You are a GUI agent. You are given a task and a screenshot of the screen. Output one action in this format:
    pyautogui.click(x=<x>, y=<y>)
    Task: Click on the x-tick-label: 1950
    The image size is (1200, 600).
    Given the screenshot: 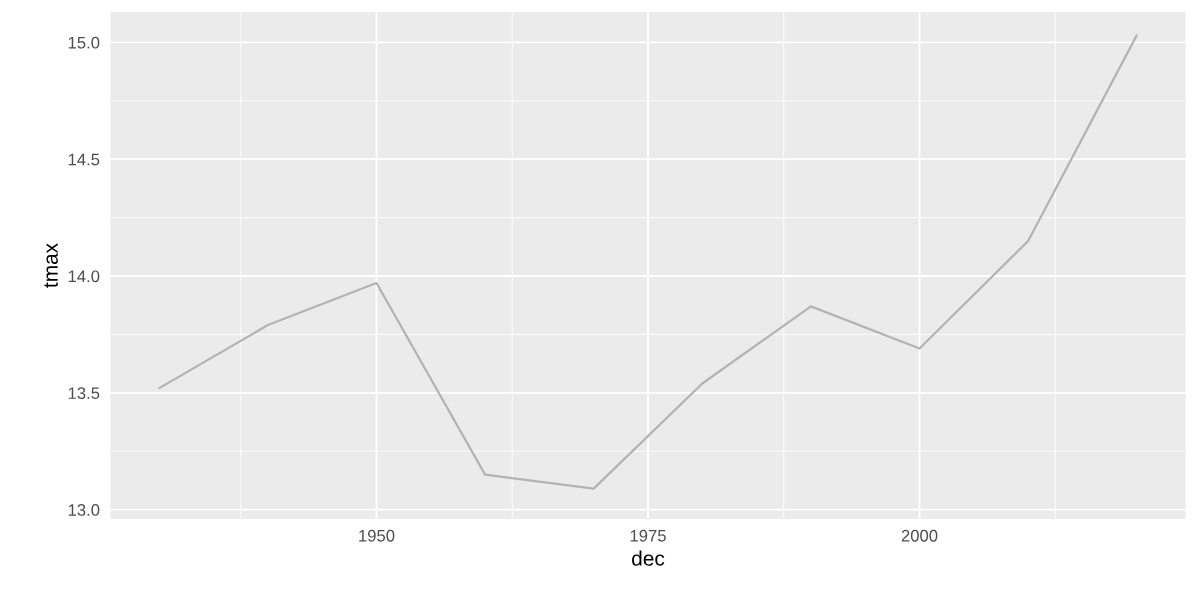 What is the action you would take?
    pyautogui.click(x=377, y=535)
    